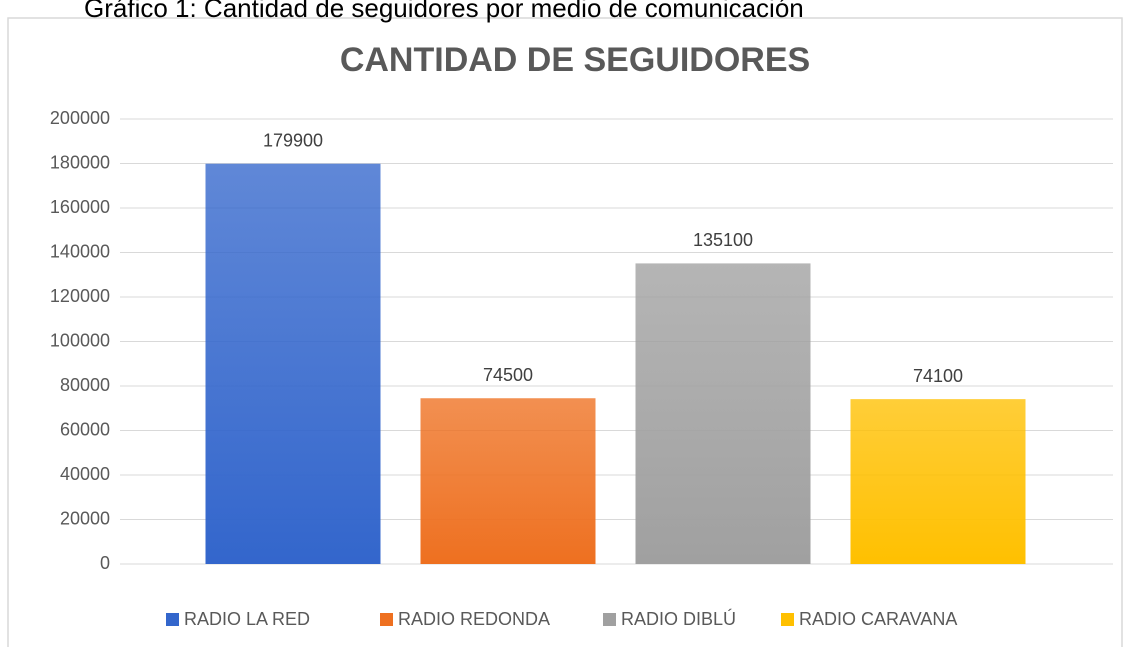  Describe the element at coordinates (508, 375) in the screenshot. I see `value-label: 74500` at that location.